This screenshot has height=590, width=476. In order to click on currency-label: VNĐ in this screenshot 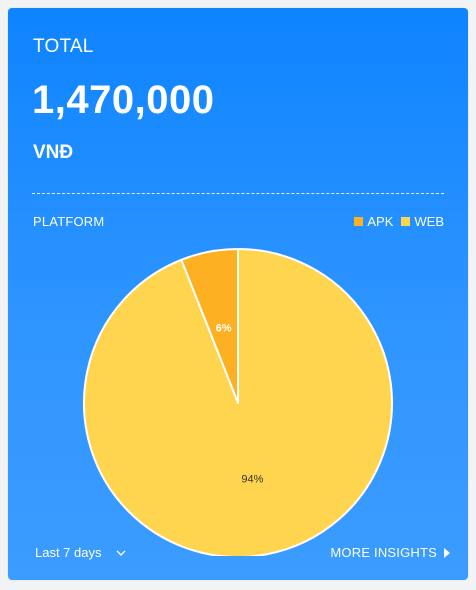, I will do `click(53, 152)`.